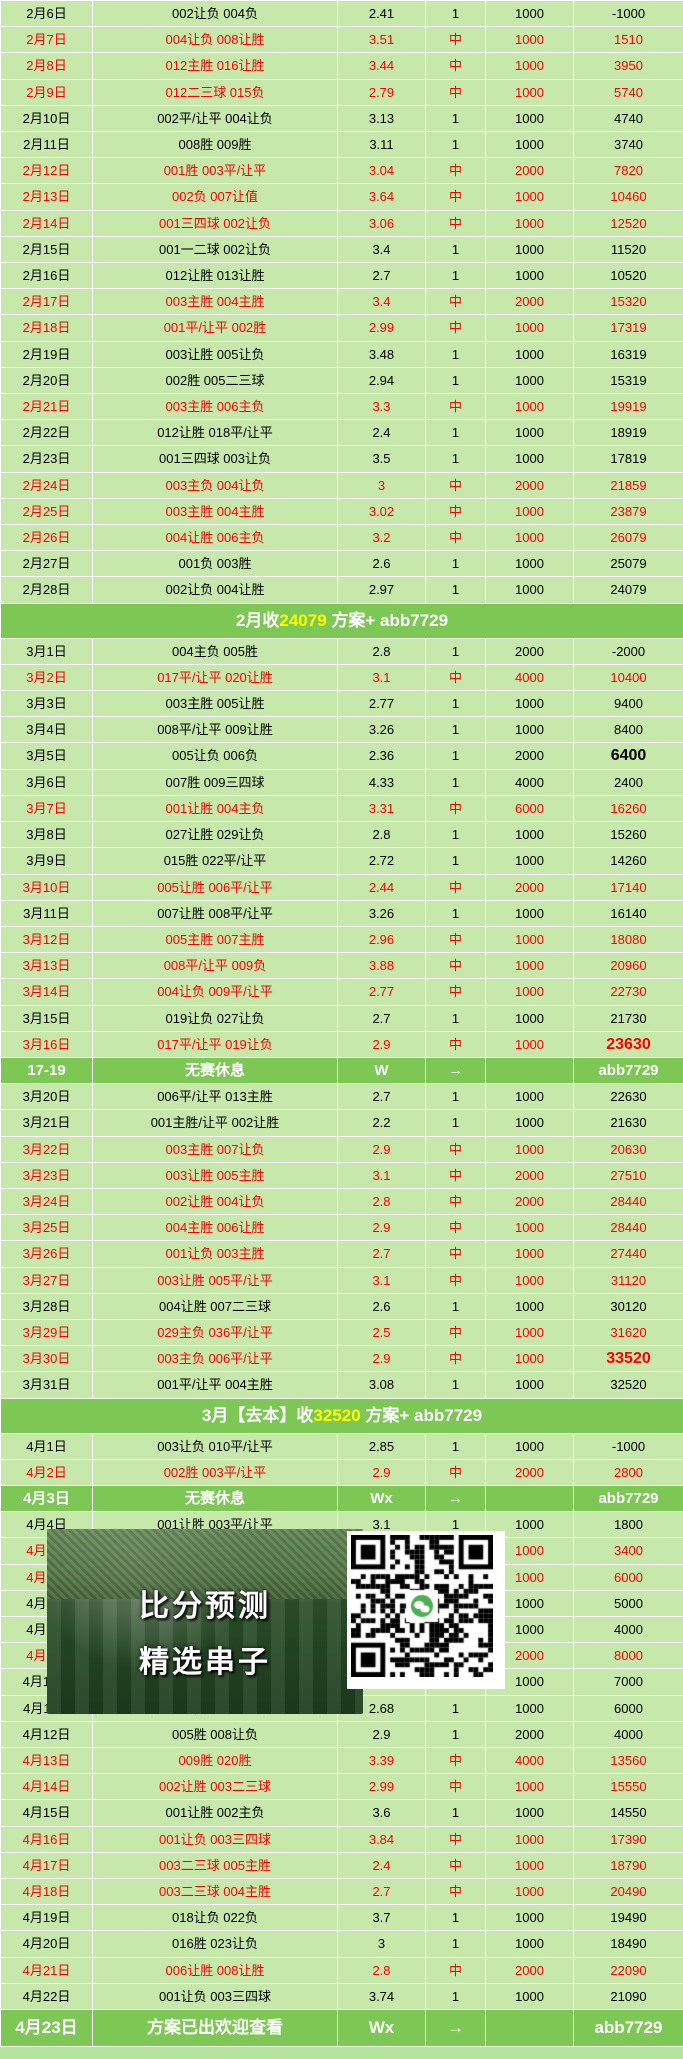 Image resolution: width=683 pixels, height=2059 pixels. Describe the element at coordinates (381, 756) in the screenshot. I see `odds-cell: 2.36` at that location.